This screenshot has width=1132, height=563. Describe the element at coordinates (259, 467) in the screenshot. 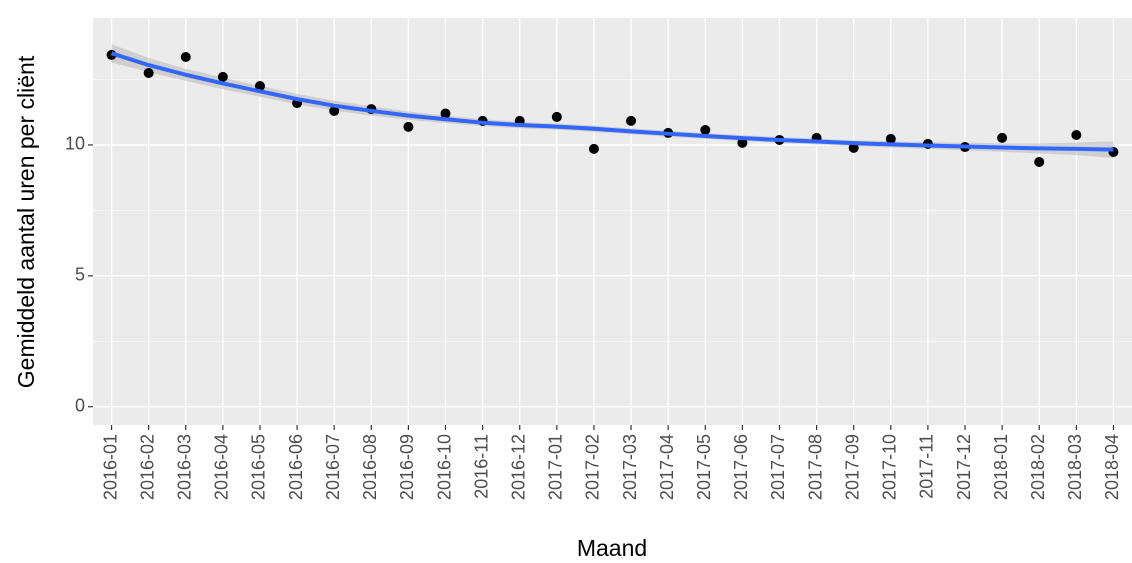

I see `x-tick-label: 2016-05` at that location.